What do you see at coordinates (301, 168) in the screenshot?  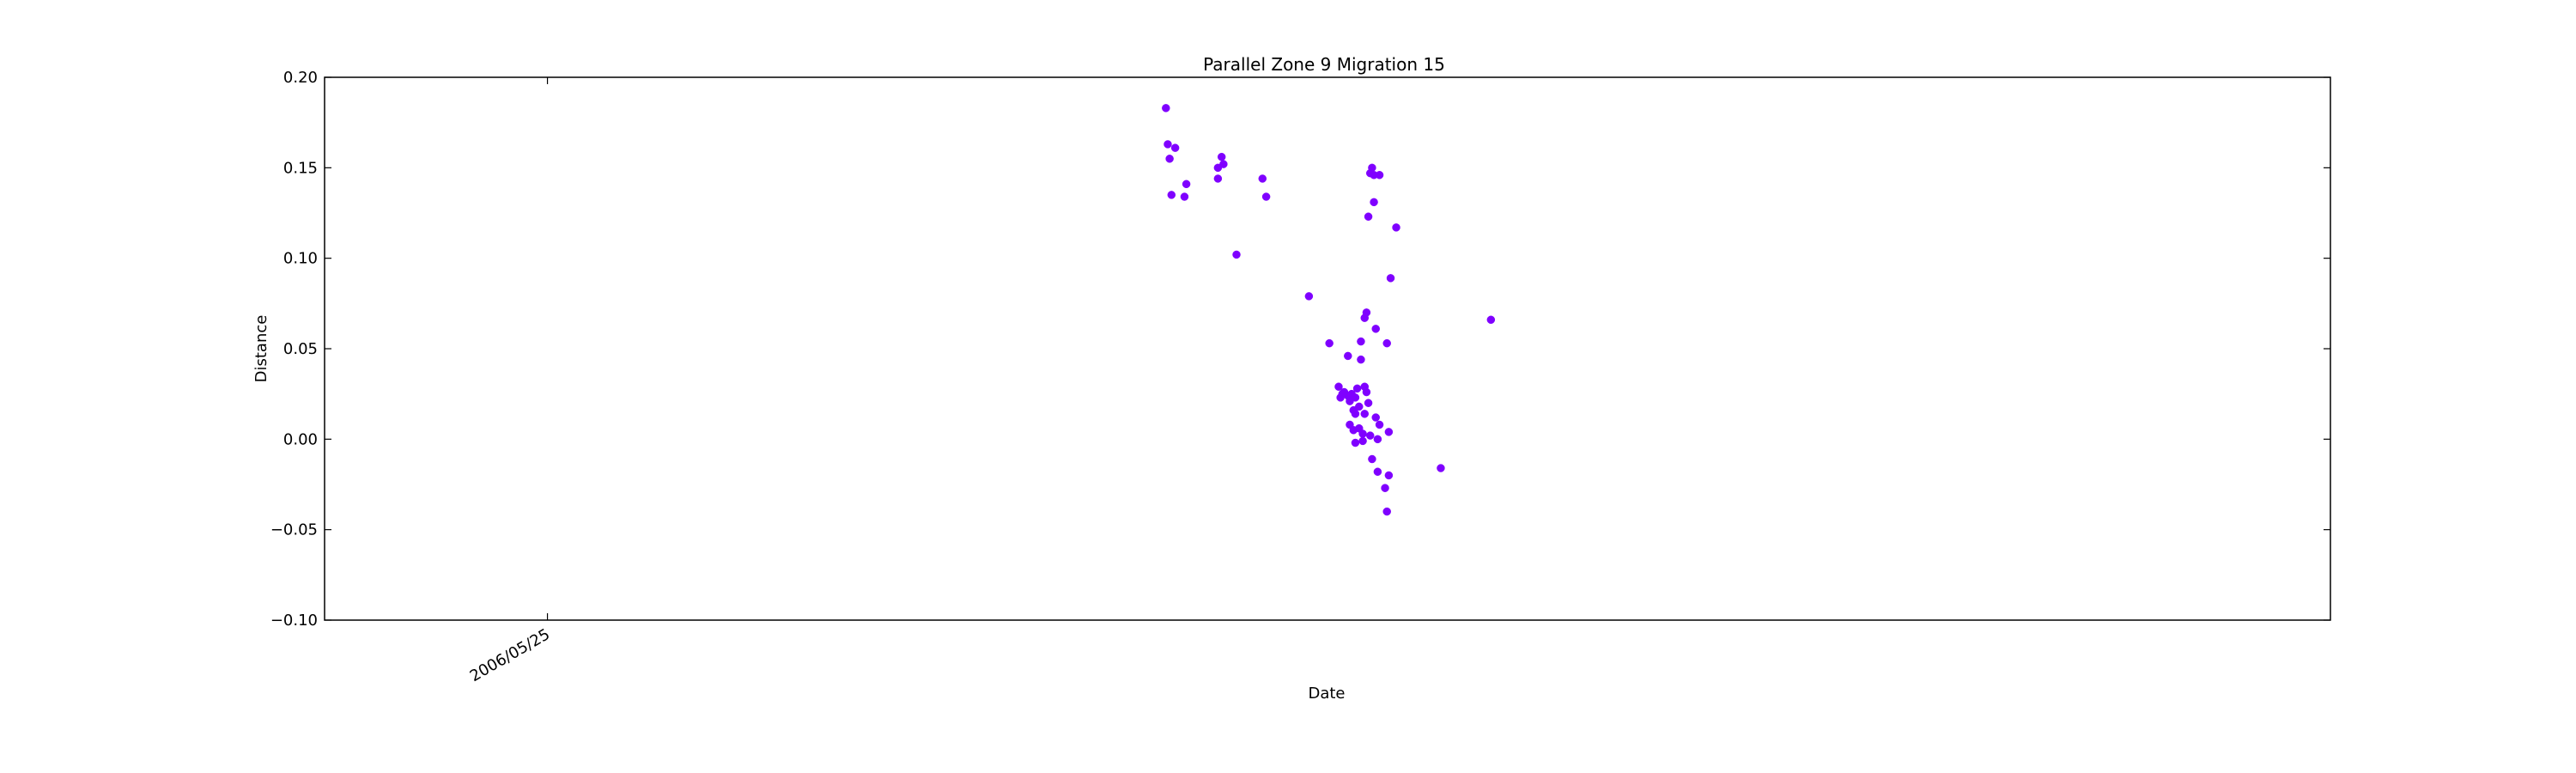 I see `y-tick-label: 0.15` at bounding box center [301, 168].